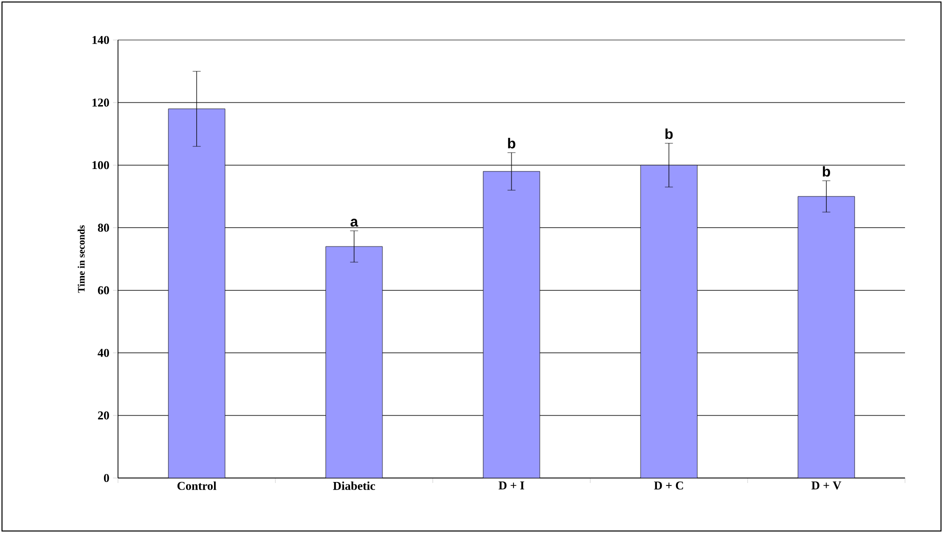  What do you see at coordinates (101, 165) in the screenshot?
I see `y-tick-label: 100` at bounding box center [101, 165].